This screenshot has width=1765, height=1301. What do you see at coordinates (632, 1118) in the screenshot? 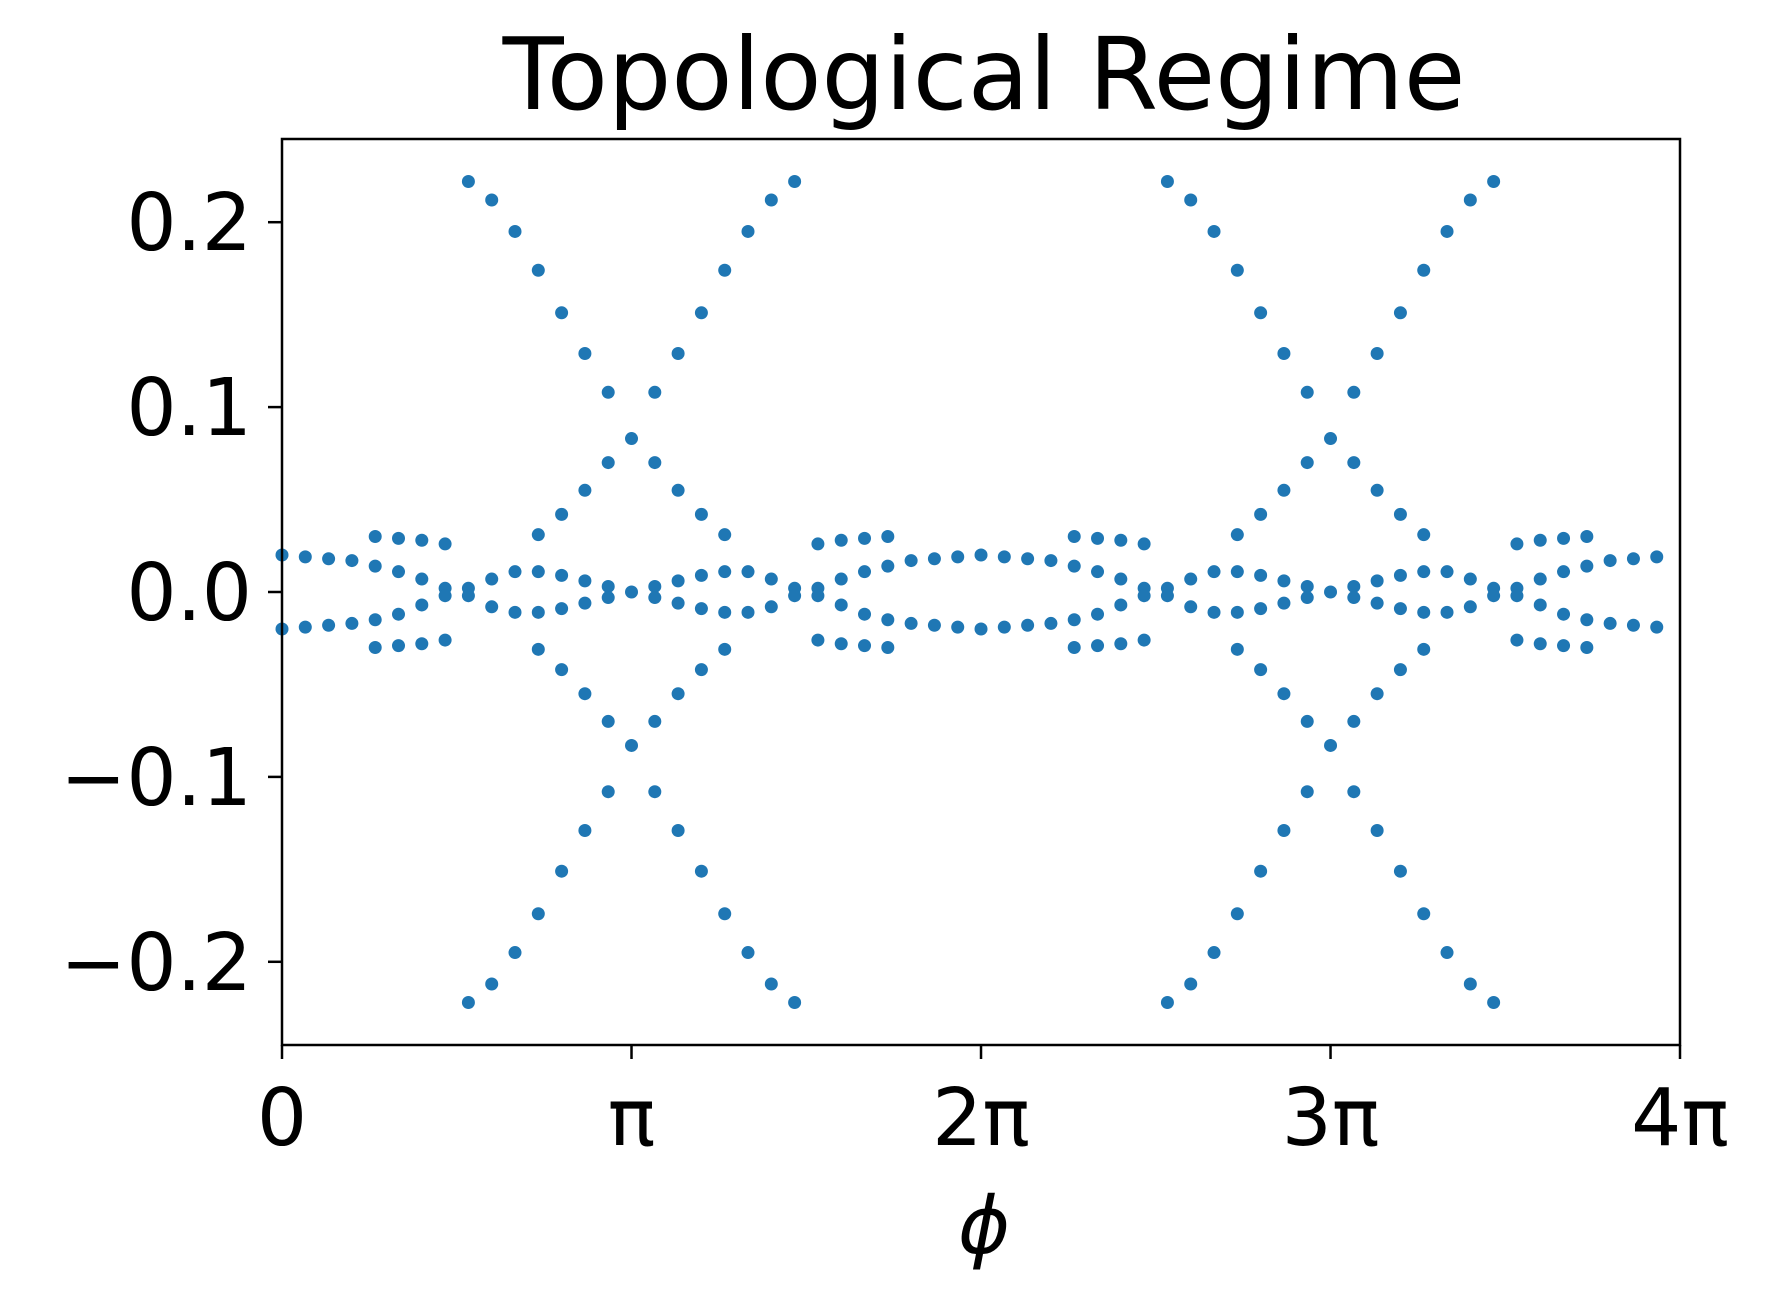
I see `x-tick-label: π` at bounding box center [632, 1118].